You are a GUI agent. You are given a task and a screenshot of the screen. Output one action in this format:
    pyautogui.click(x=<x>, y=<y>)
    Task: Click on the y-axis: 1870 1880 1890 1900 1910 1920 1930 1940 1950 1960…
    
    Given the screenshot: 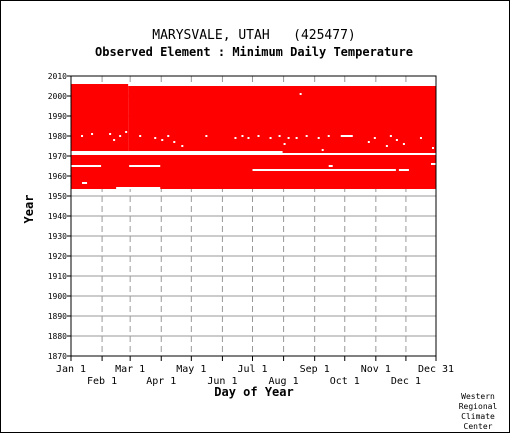 What is the action you would take?
    pyautogui.click(x=59, y=216)
    